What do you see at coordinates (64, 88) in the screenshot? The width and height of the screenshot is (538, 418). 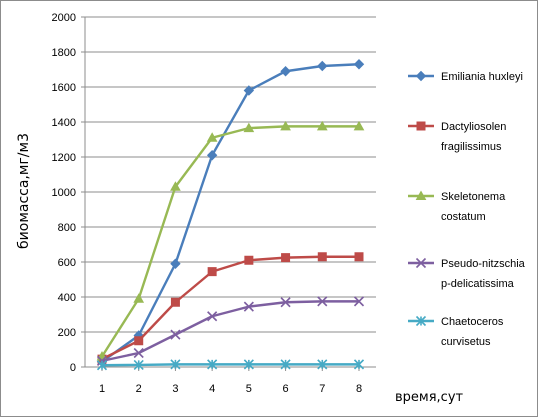 I see `y-tick-label: 1600` at bounding box center [64, 88].